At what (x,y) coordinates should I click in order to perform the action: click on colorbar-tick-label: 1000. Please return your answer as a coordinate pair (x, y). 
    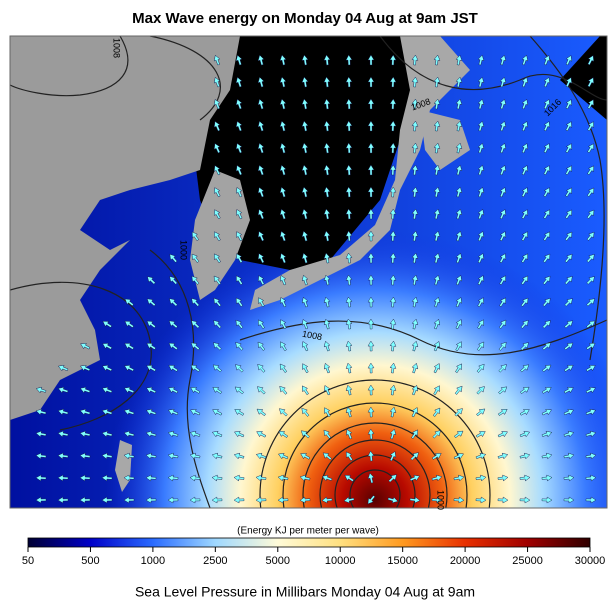
    Looking at the image, I should click on (153, 561).